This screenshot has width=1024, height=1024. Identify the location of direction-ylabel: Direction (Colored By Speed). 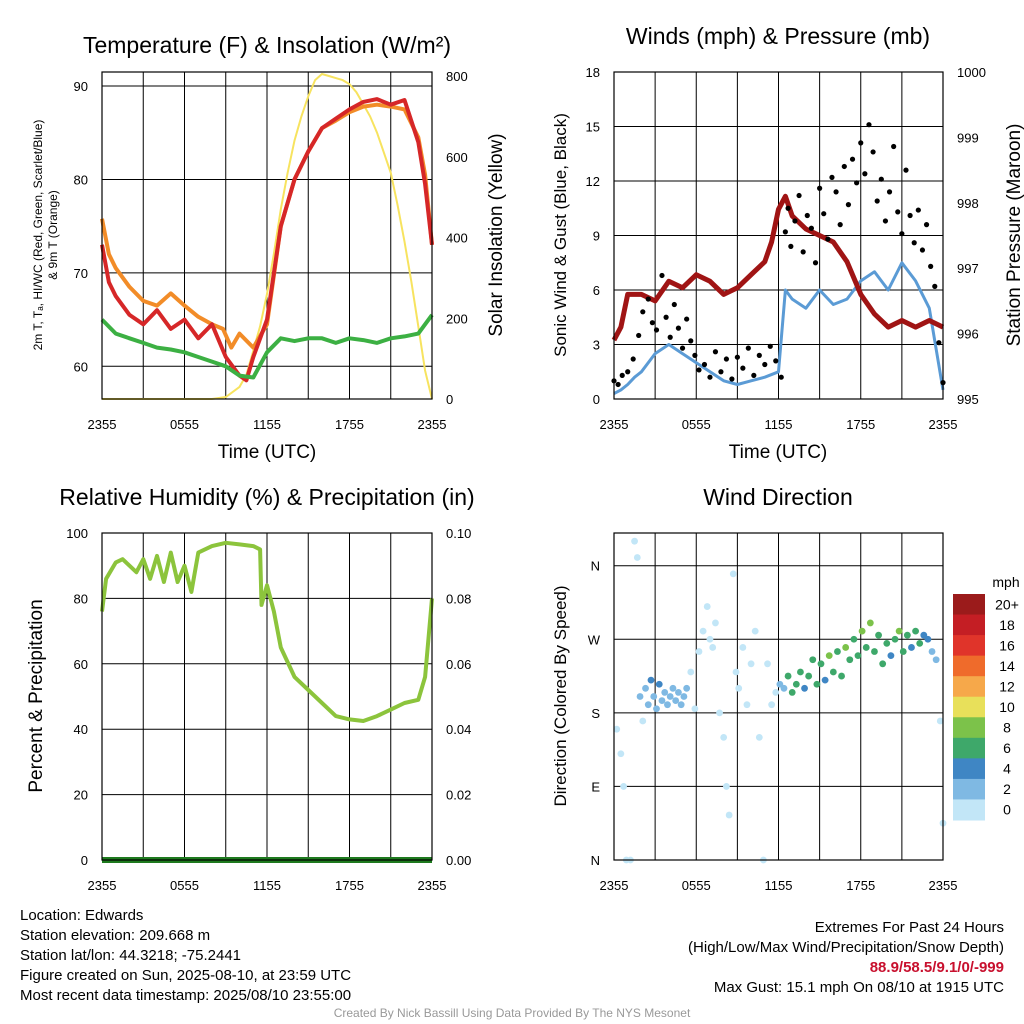
(560, 695).